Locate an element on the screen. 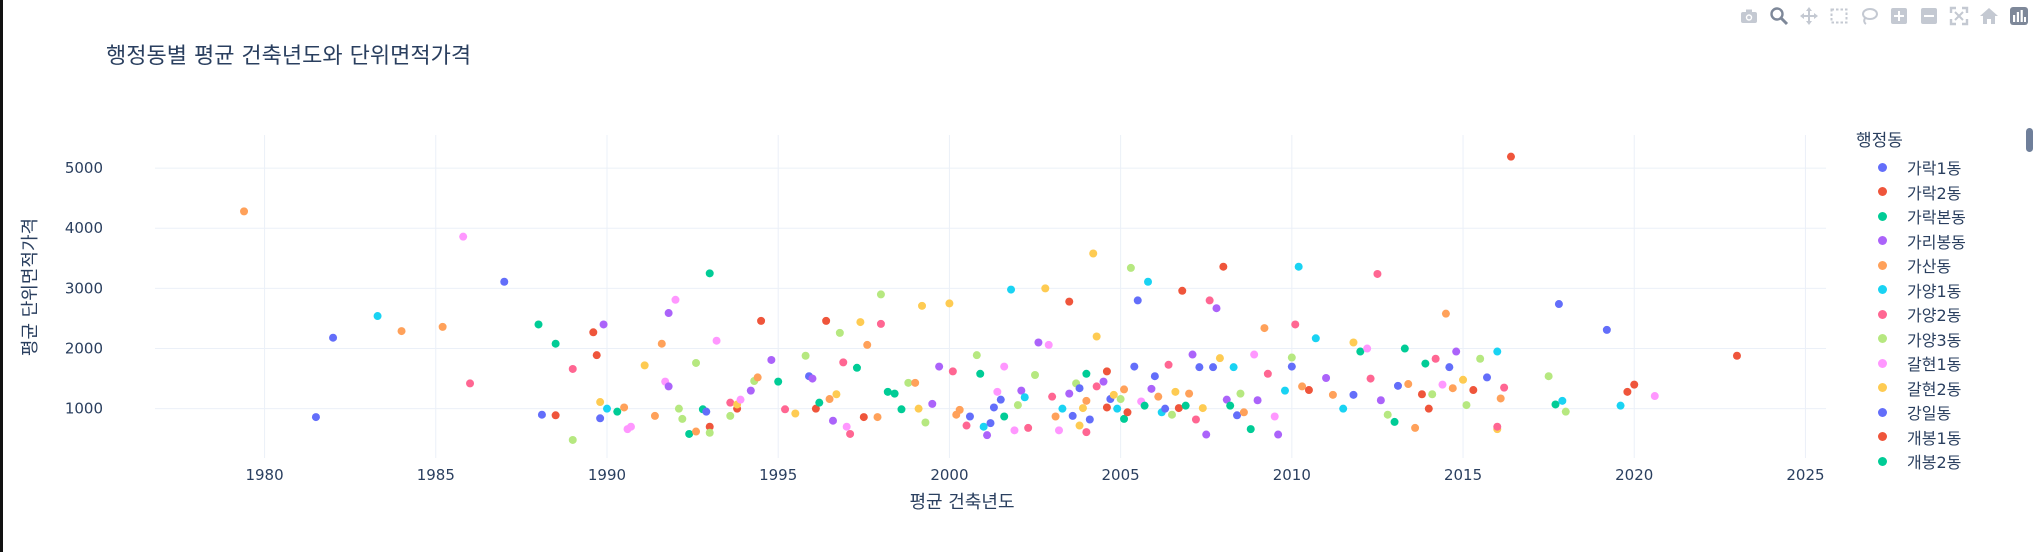  legend-item: 가락2동 is located at coordinates (1911, 192).